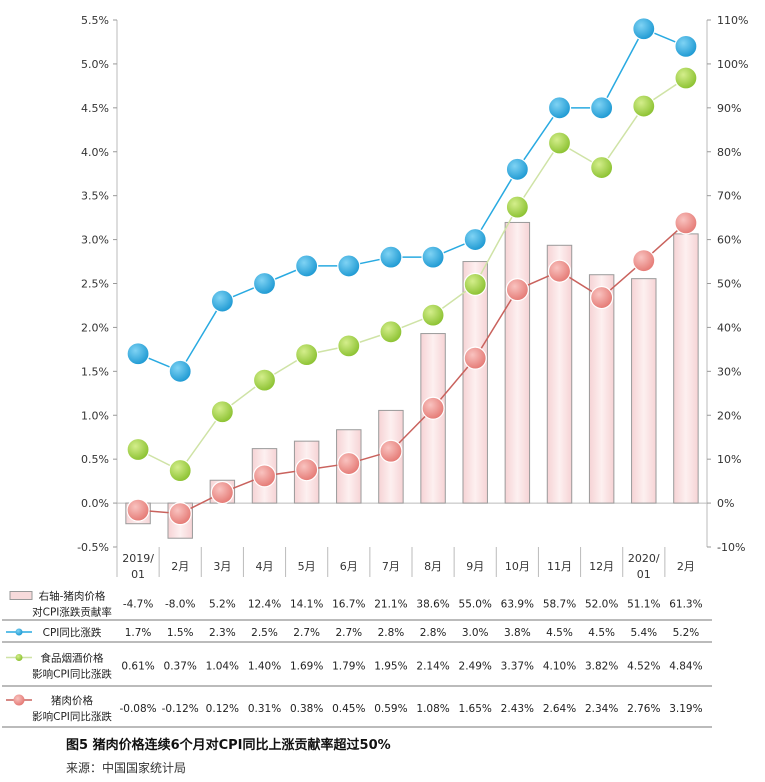 This screenshot has width=765, height=782. What do you see at coordinates (732, 20) in the screenshot?
I see `right-tick-label: 110%` at bounding box center [732, 20].